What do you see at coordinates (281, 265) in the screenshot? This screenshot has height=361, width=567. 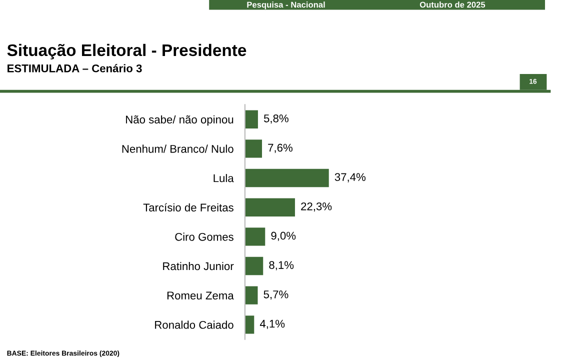 I see `data-label: 8,1%` at bounding box center [281, 265].